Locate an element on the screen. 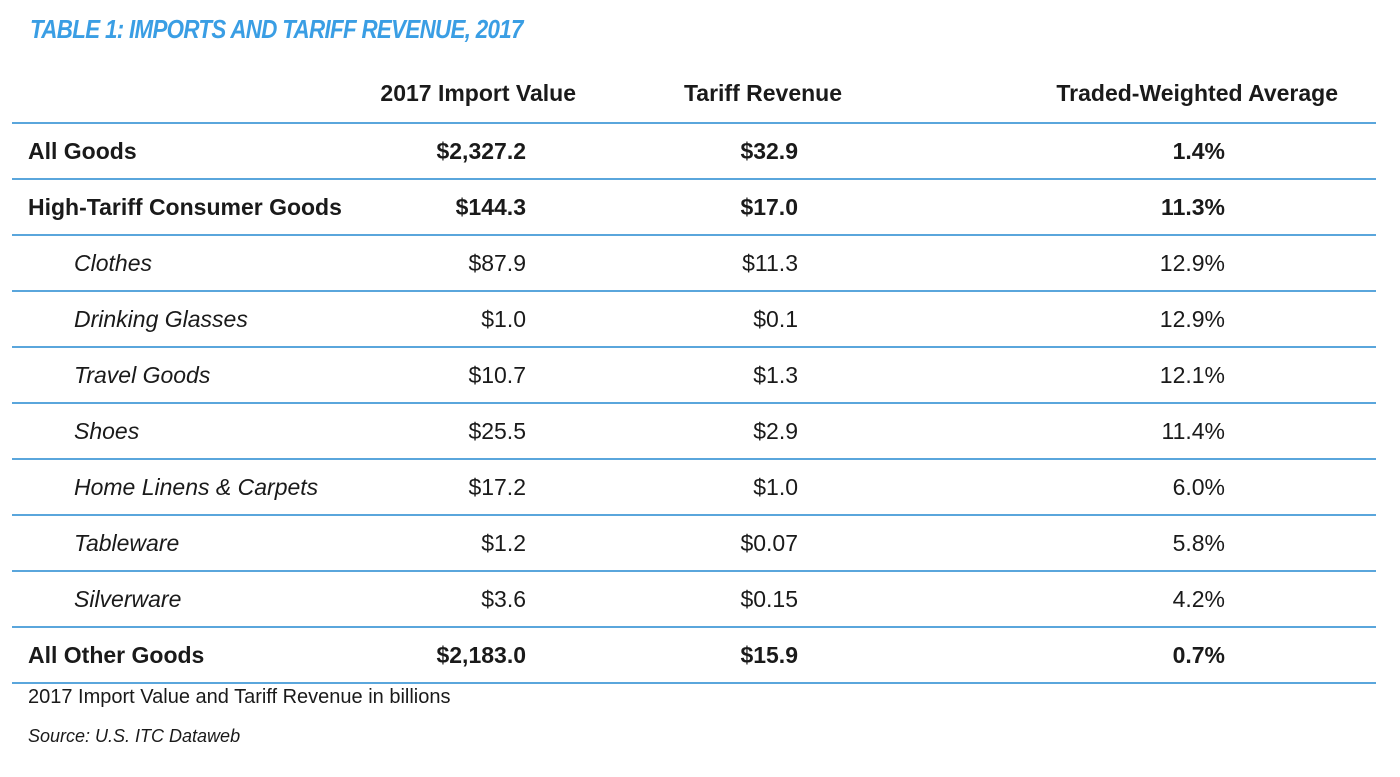 The width and height of the screenshot is (1400, 777). tariff-revenue-cell: $0.15 is located at coordinates (739, 599).